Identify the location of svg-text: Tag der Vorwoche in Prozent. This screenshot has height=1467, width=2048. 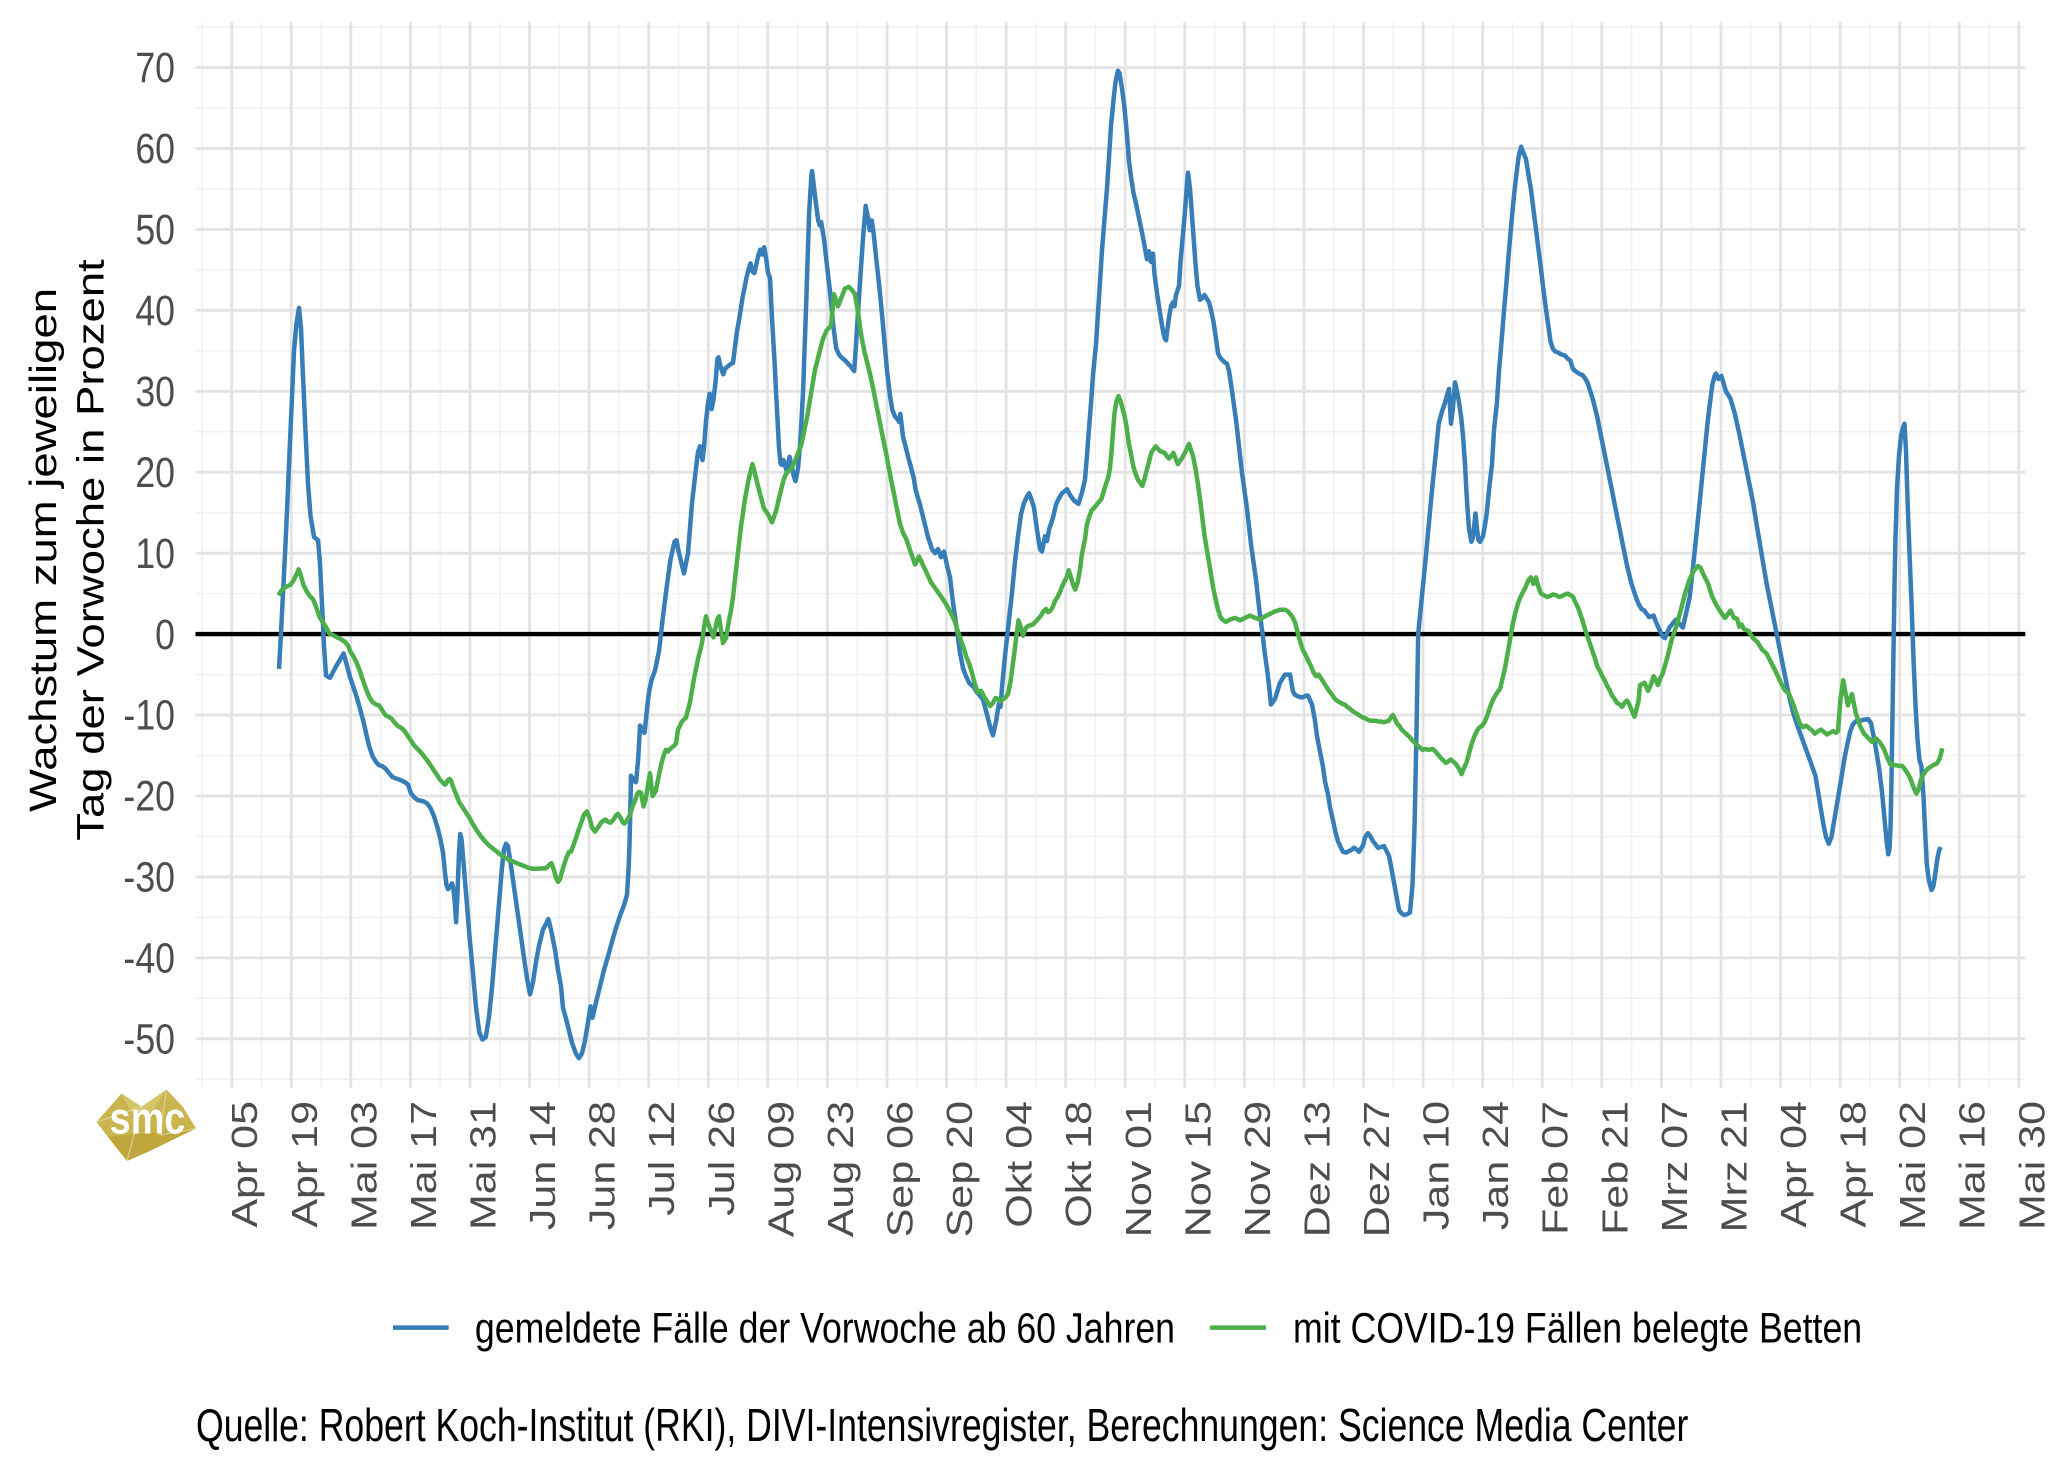
(90, 550).